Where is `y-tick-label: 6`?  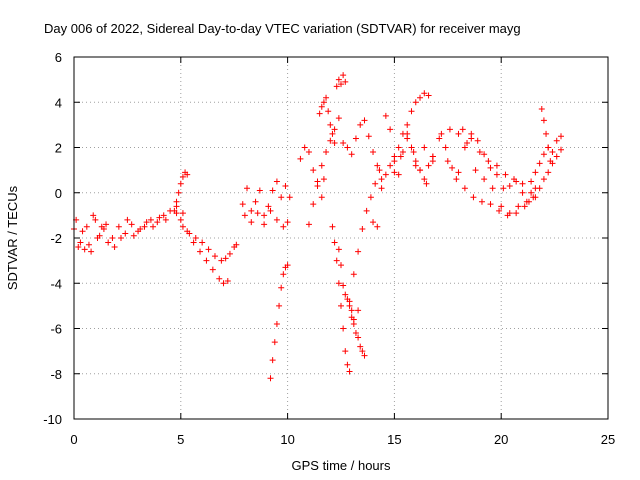 y-tick-label: 6 is located at coordinates (58, 57).